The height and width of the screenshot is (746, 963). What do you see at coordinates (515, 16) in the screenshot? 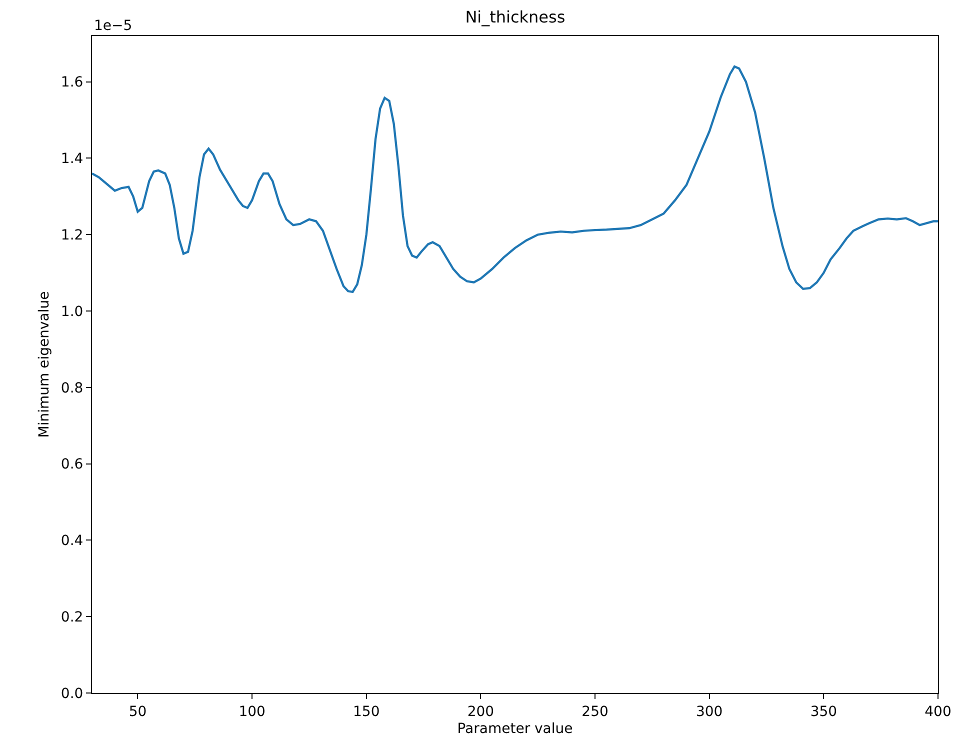
I see `chart-title: Ni_thickness` at bounding box center [515, 16].